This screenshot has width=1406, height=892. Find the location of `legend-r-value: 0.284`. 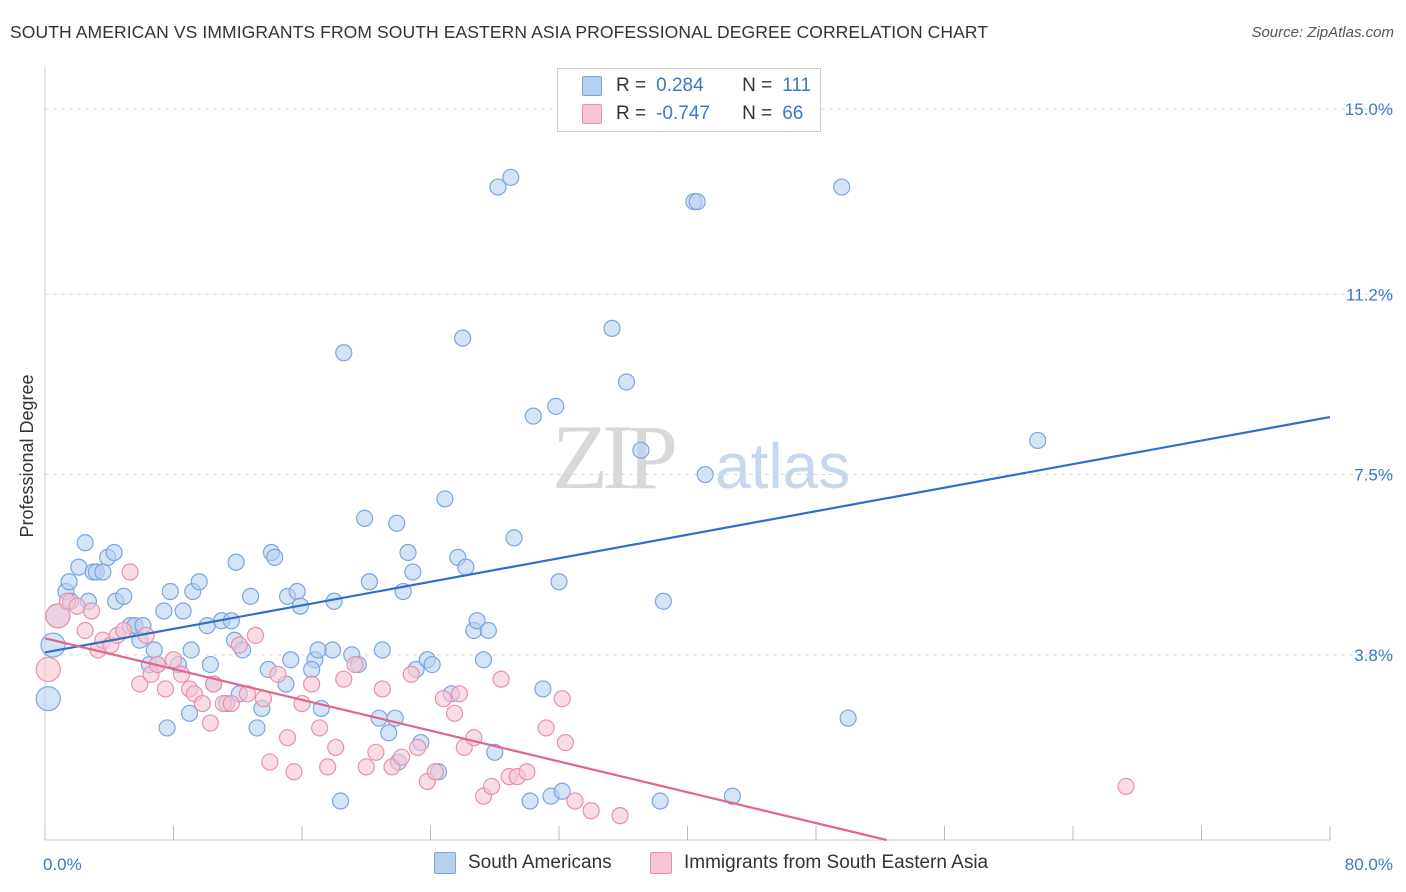

legend-r-value: 0.284 is located at coordinates (680, 85).